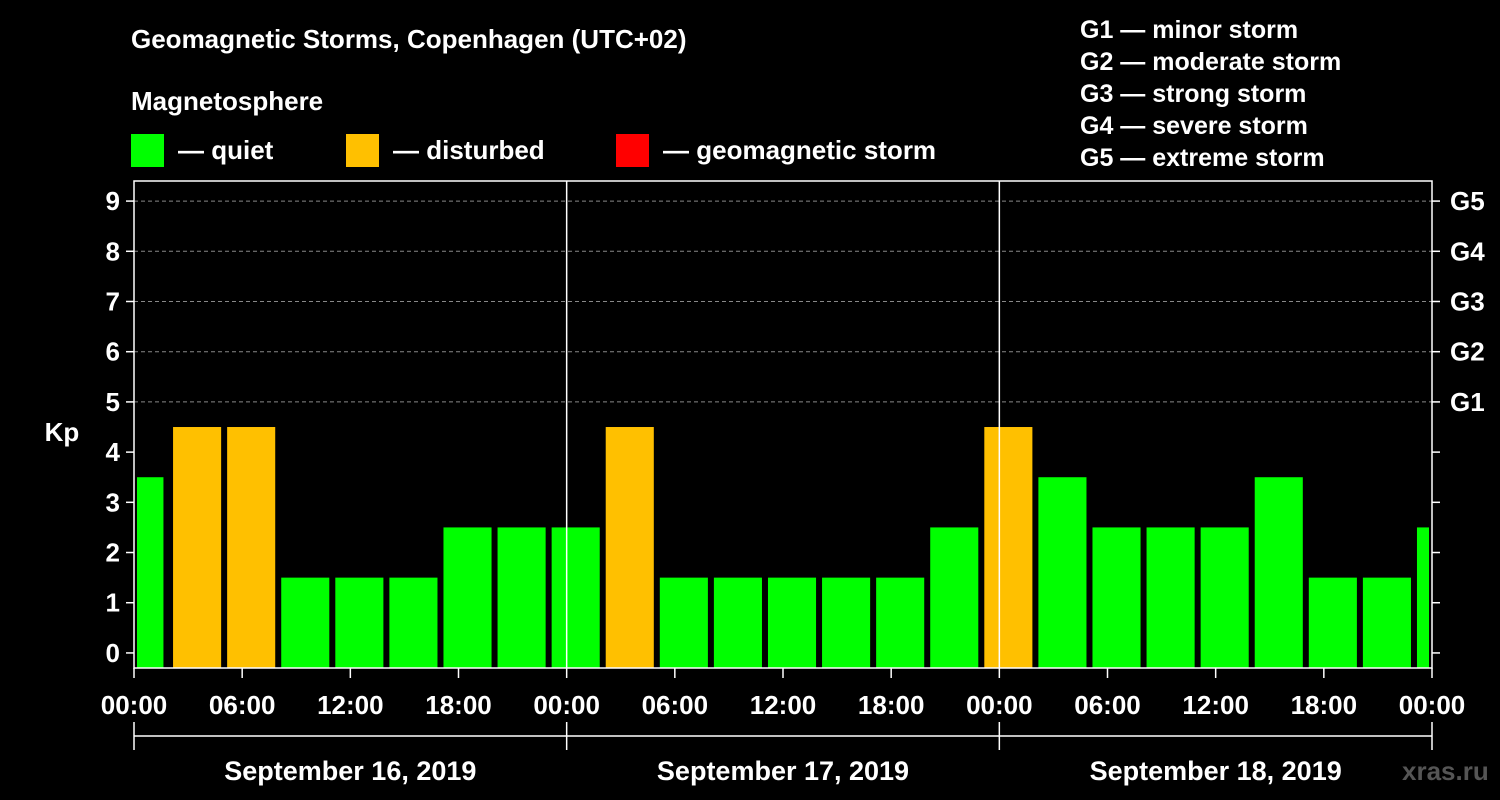 The image size is (1500, 800). Describe the element at coordinates (632, 150) in the screenshot. I see `legend-swatch-storm` at that location.